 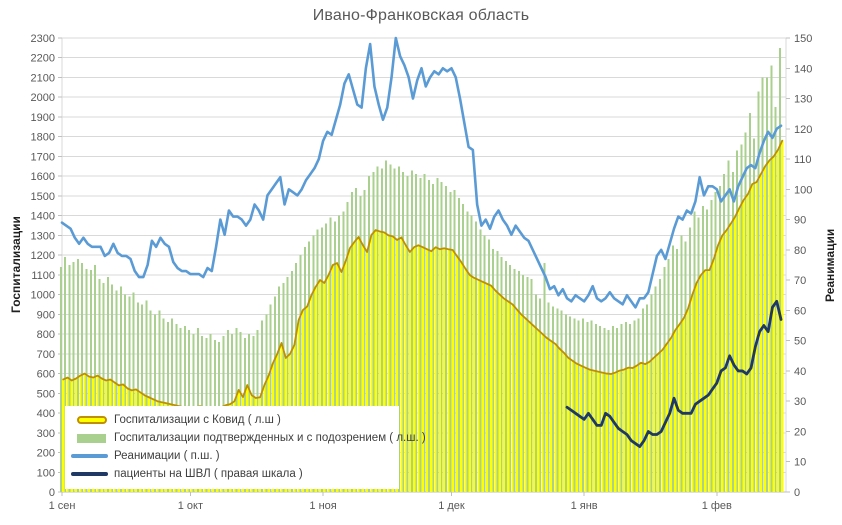 What do you see at coordinates (91, 438) in the screenshot?
I see `green-bar-swatch-icon` at bounding box center [91, 438].